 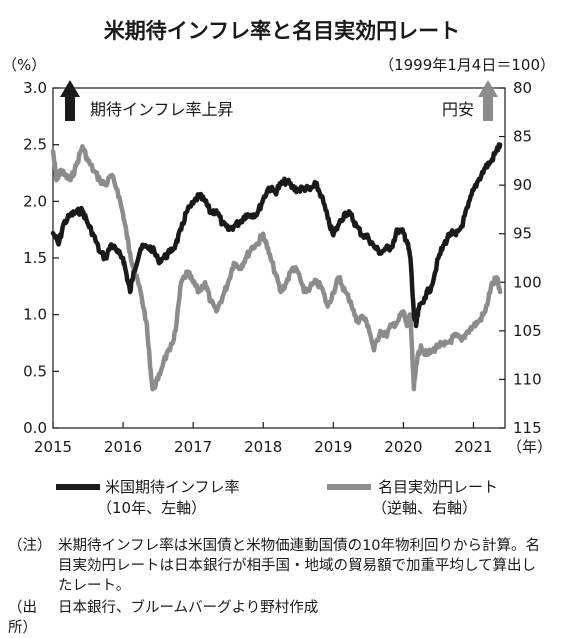 What do you see at coordinates (172, 487) in the screenshot?
I see `legend-label-inflation: 米国期待インフレ率` at bounding box center [172, 487].